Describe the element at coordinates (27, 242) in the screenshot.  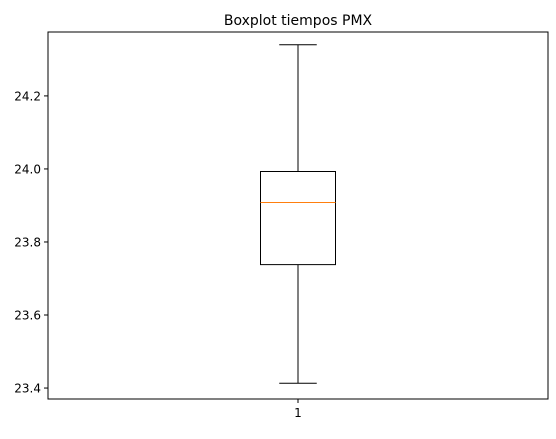
I see `y-tick-label: 23.8` at that location.